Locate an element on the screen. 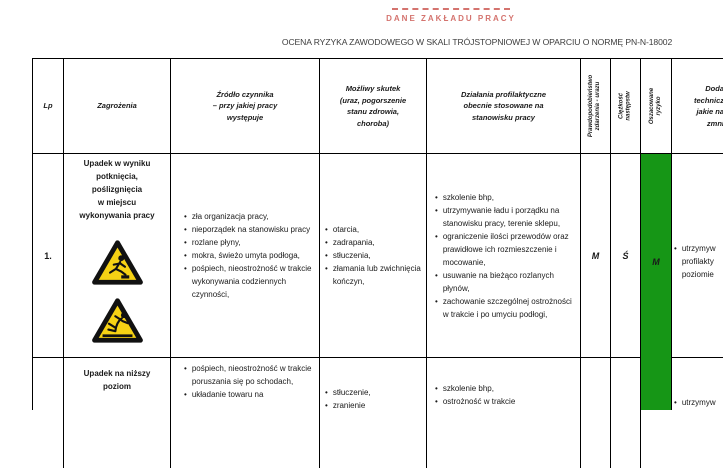  header-probability-label: Prawdopodobieństwo zdarzenia - urazu is located at coordinates (595, 106).